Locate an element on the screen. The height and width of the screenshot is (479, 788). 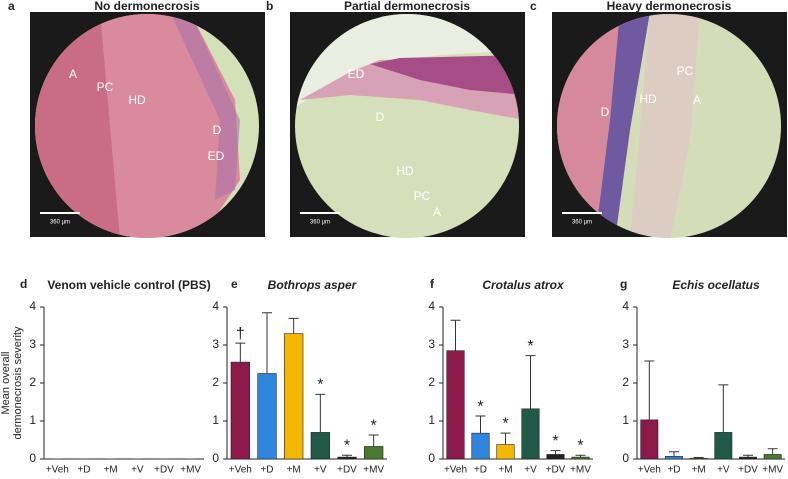
panel-letter: g is located at coordinates (623, 284).